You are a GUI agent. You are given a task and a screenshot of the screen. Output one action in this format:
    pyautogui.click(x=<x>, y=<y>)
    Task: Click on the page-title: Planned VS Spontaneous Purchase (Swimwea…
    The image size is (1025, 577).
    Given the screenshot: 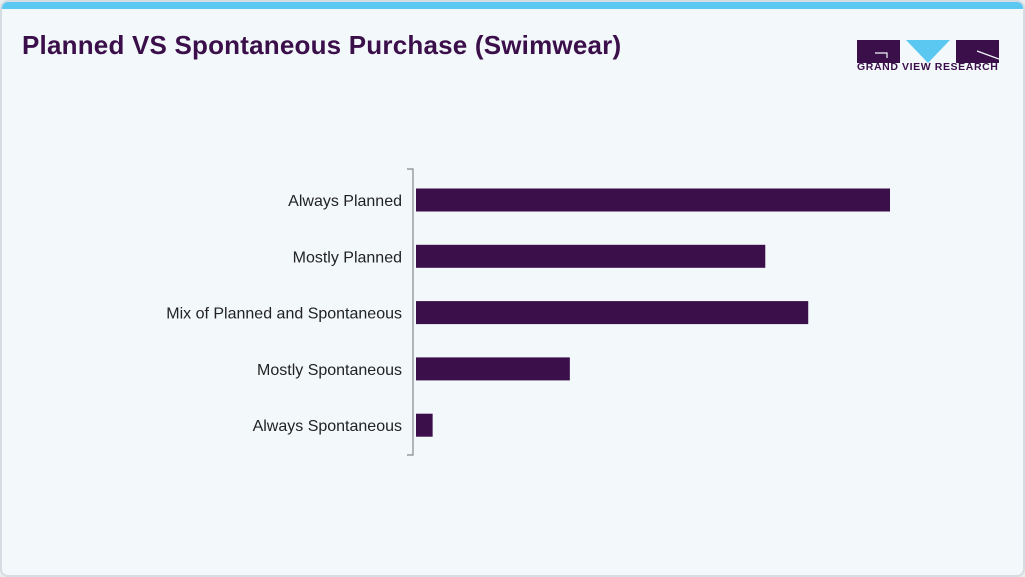 What is the action you would take?
    pyautogui.click(x=322, y=45)
    